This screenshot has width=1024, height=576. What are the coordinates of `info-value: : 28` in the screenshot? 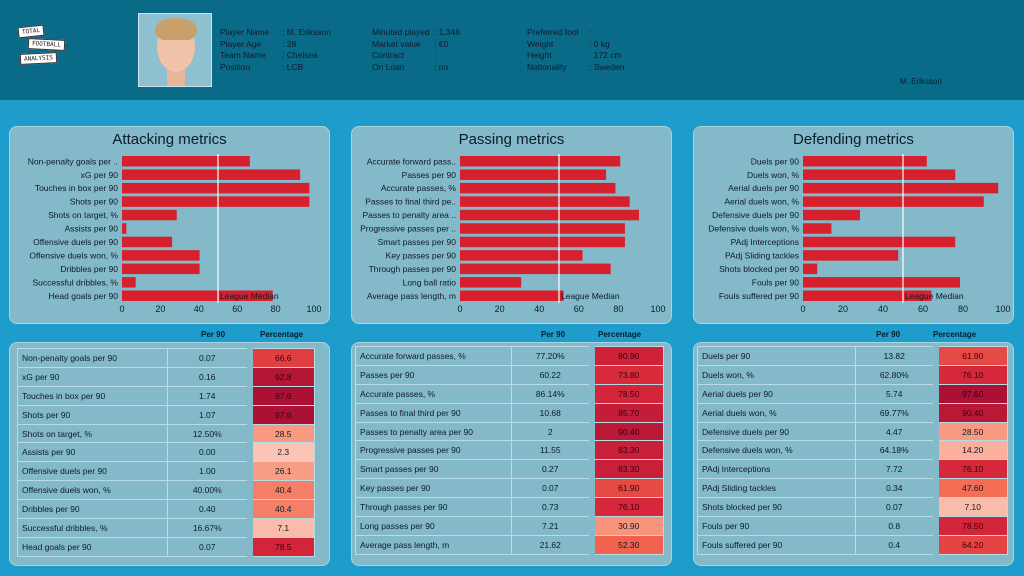 It's located at (289, 43).